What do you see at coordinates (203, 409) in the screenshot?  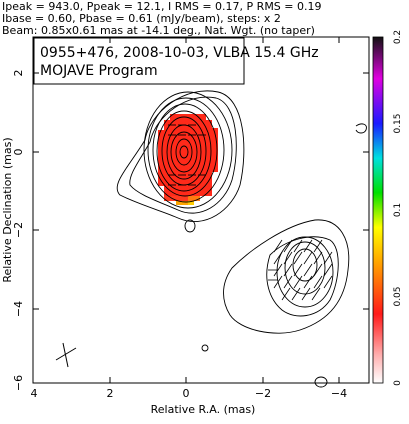 I see `x-axis-label: Relative R.A. (mas)` at bounding box center [203, 409].